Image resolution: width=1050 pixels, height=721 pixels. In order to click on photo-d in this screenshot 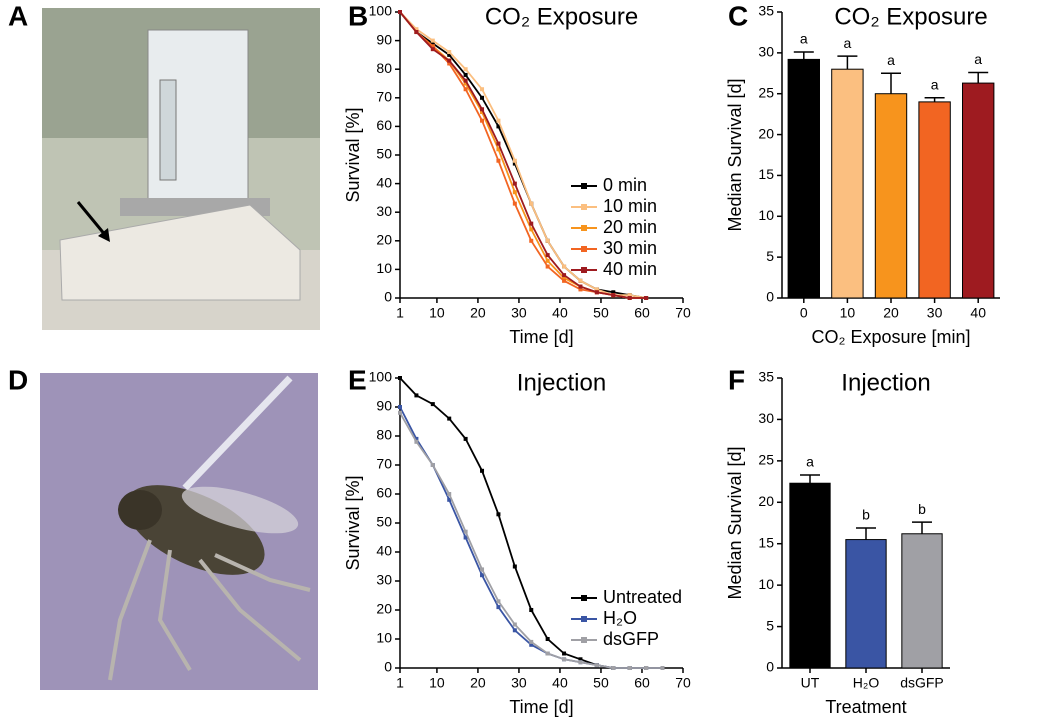, I will do `click(179, 531)`.